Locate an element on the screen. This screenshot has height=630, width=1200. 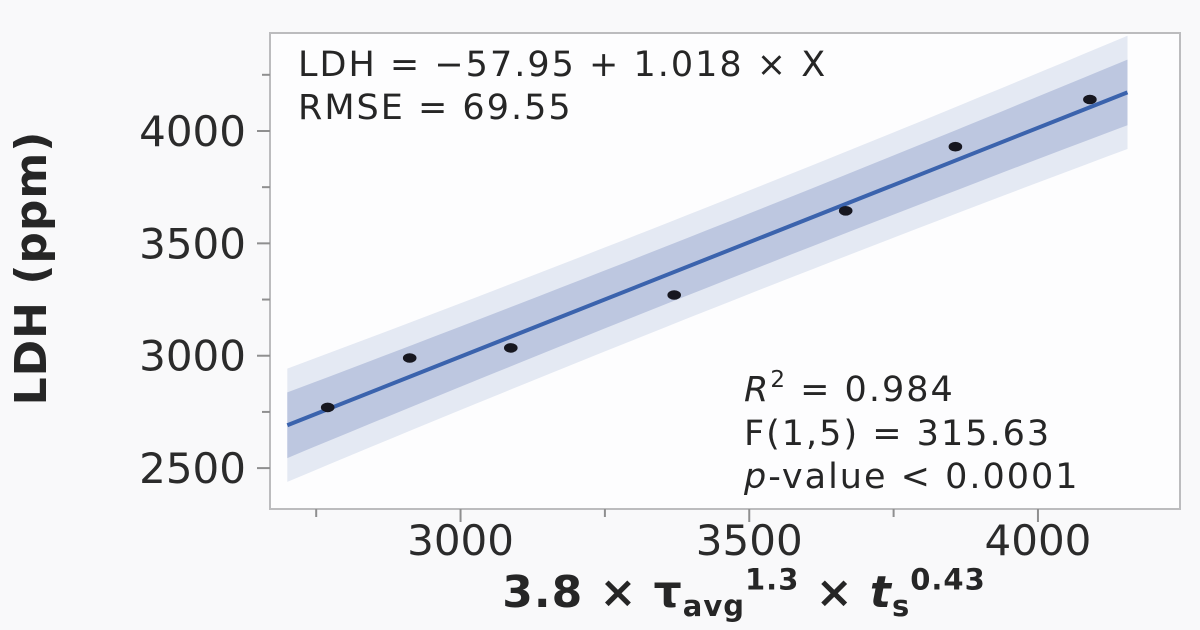
x-axis-label: 3.8 × τavg1.3 × ts0.43 is located at coordinates (744, 592).